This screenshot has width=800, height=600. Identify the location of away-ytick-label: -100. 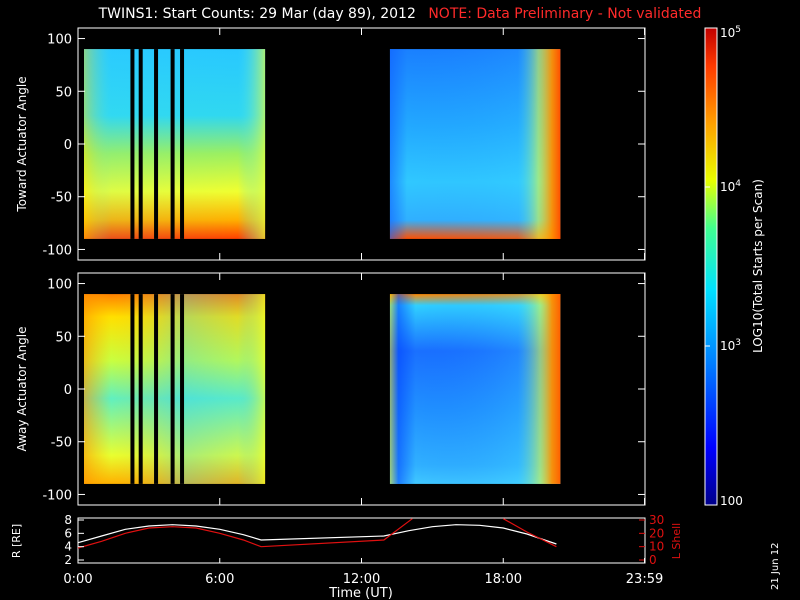
(57, 495).